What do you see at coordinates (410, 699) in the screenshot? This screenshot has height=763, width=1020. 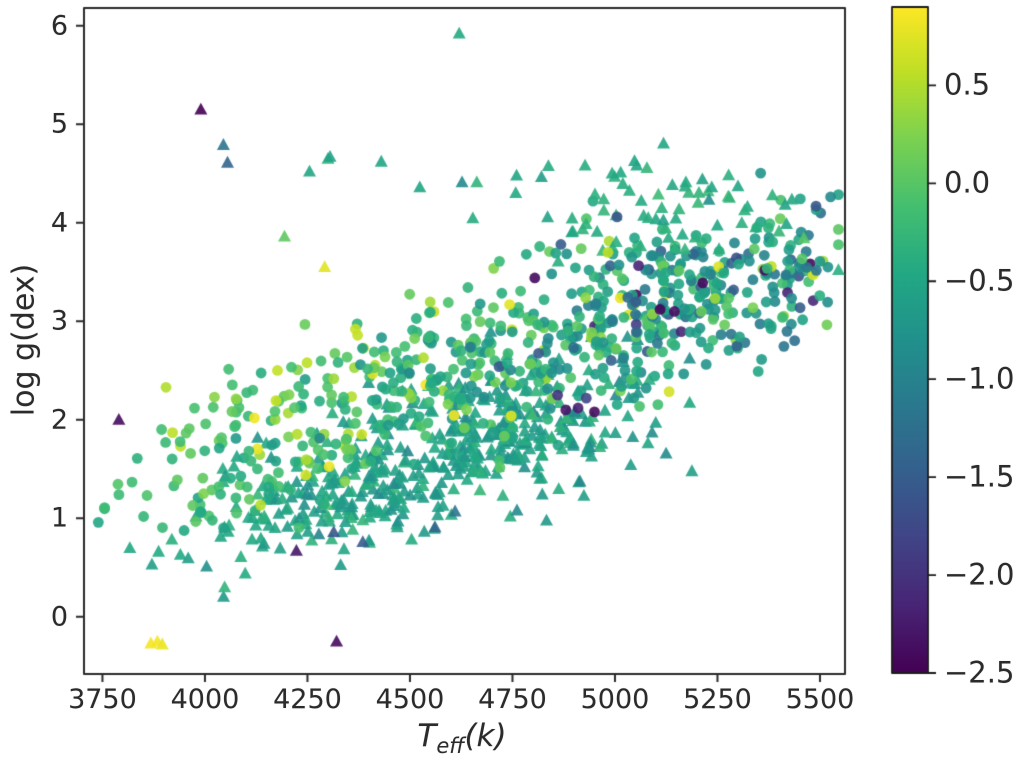 I see `x-tick-label: 4500` at bounding box center [410, 699].